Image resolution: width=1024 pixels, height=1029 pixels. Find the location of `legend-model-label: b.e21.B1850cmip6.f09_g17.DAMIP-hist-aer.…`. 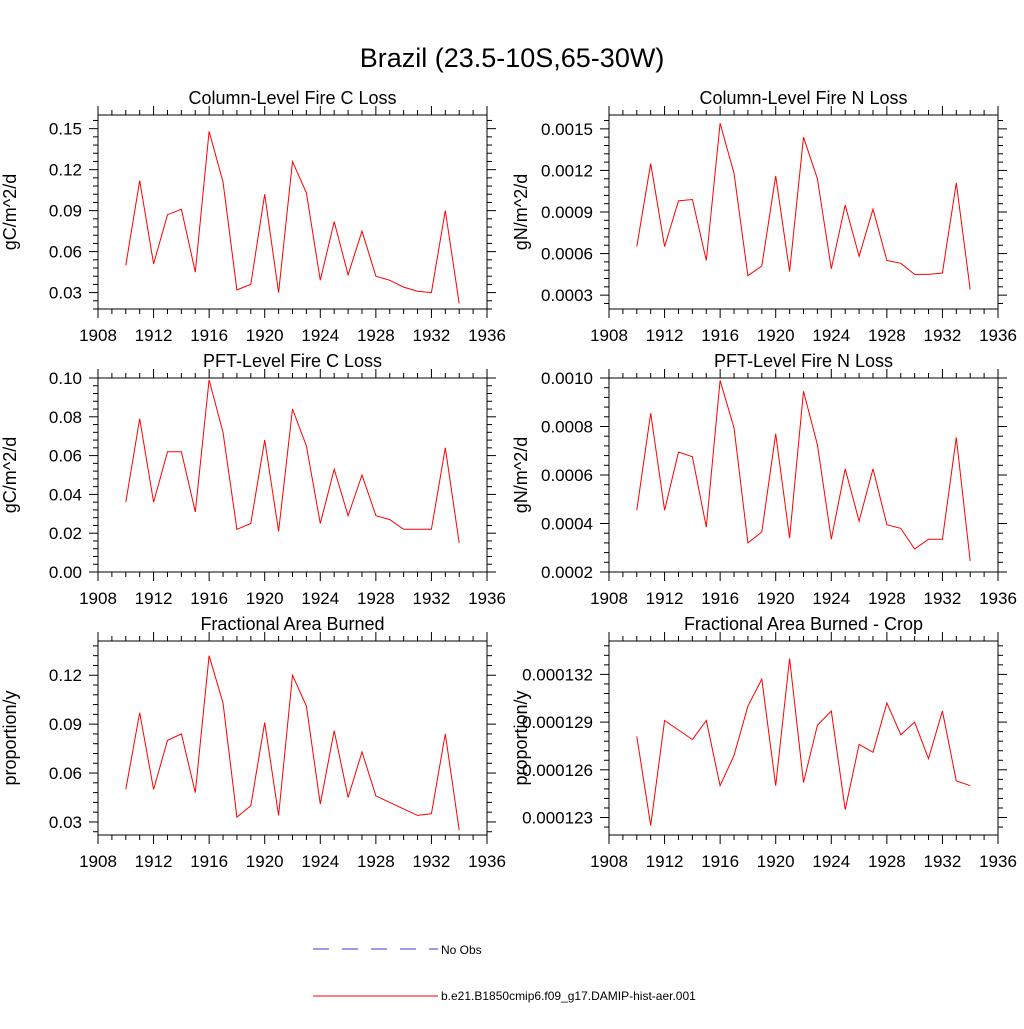

legend-model-label: b.e21.B1850cmip6.f09_g17.DAMIP-hist-aer.… is located at coordinates (568, 996).